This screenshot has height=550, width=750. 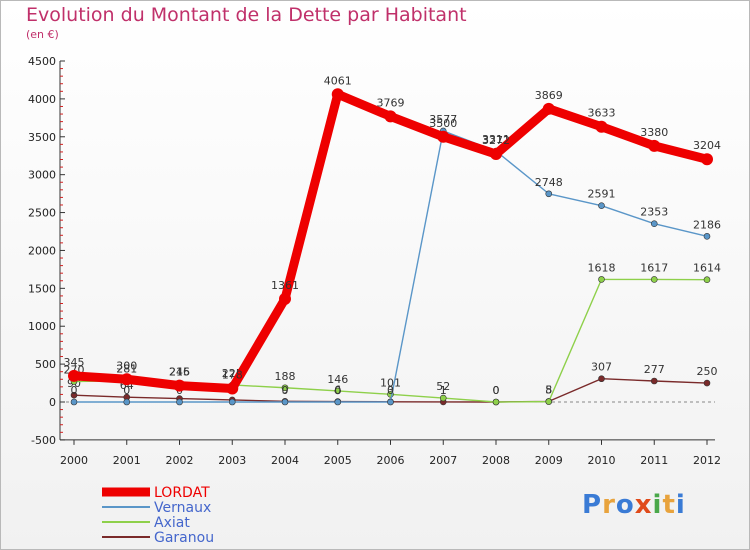 I want to click on logo-letter: P, so click(x=592, y=505).